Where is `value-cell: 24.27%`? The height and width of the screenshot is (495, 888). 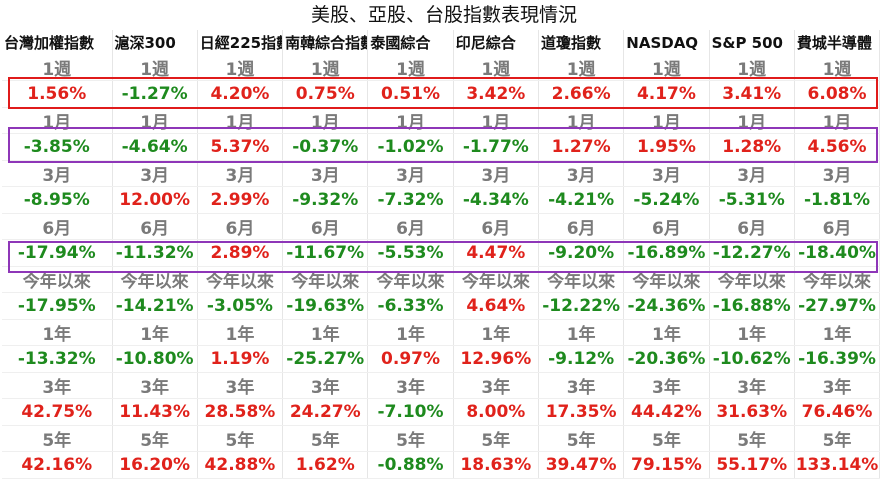
value-cell: 24.27% is located at coordinates (325, 412).